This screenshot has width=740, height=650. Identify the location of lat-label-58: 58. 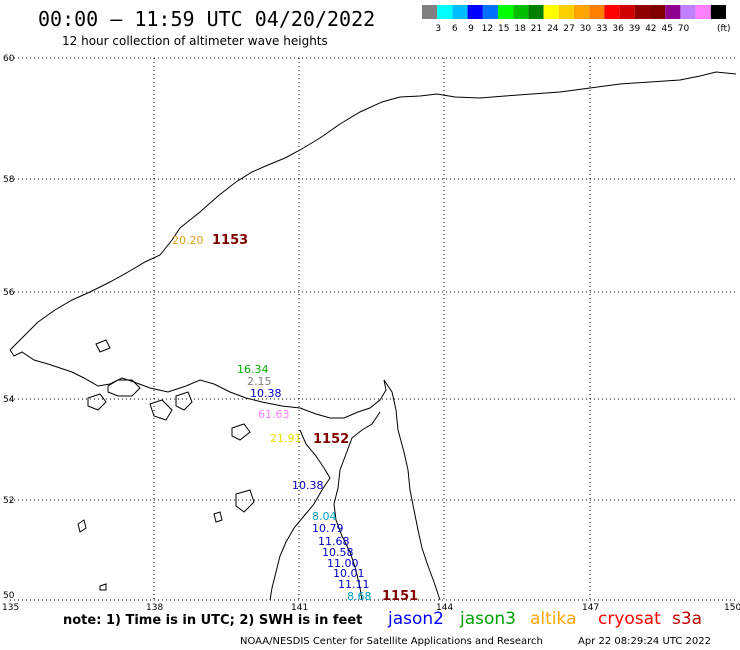
(9, 180).